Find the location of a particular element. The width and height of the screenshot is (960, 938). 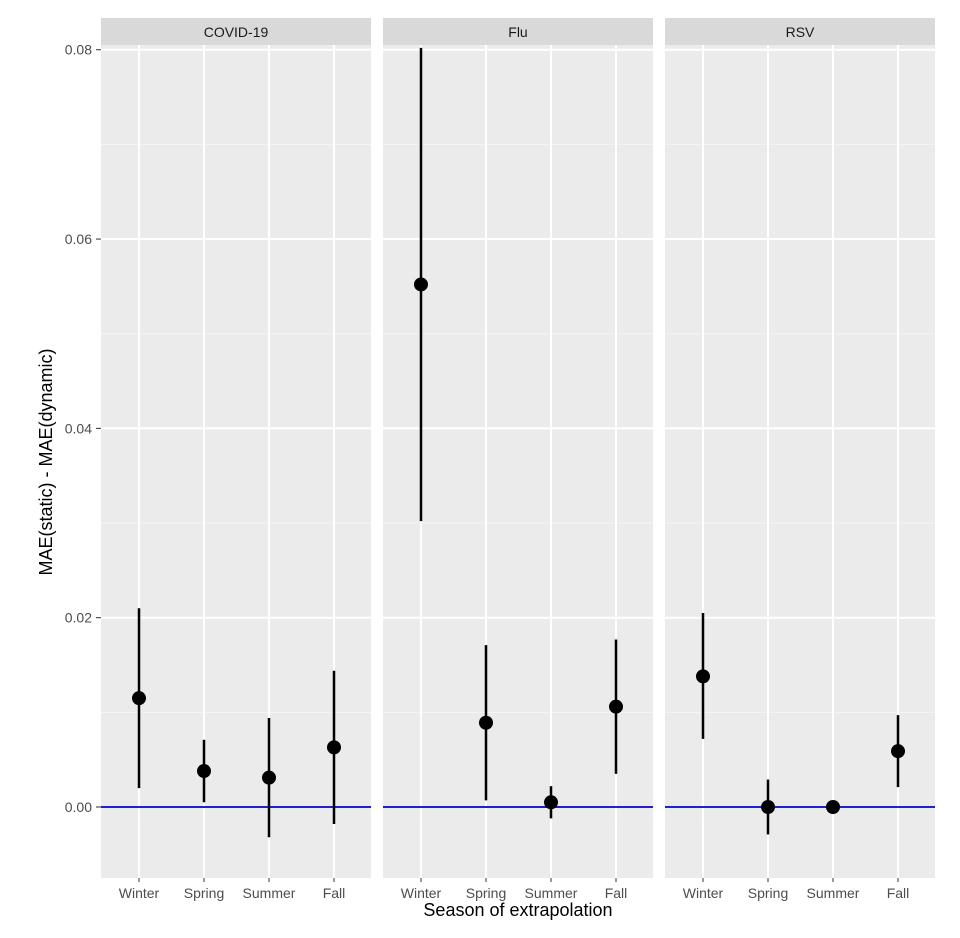

facet-strip-label: RSV is located at coordinates (800, 32).